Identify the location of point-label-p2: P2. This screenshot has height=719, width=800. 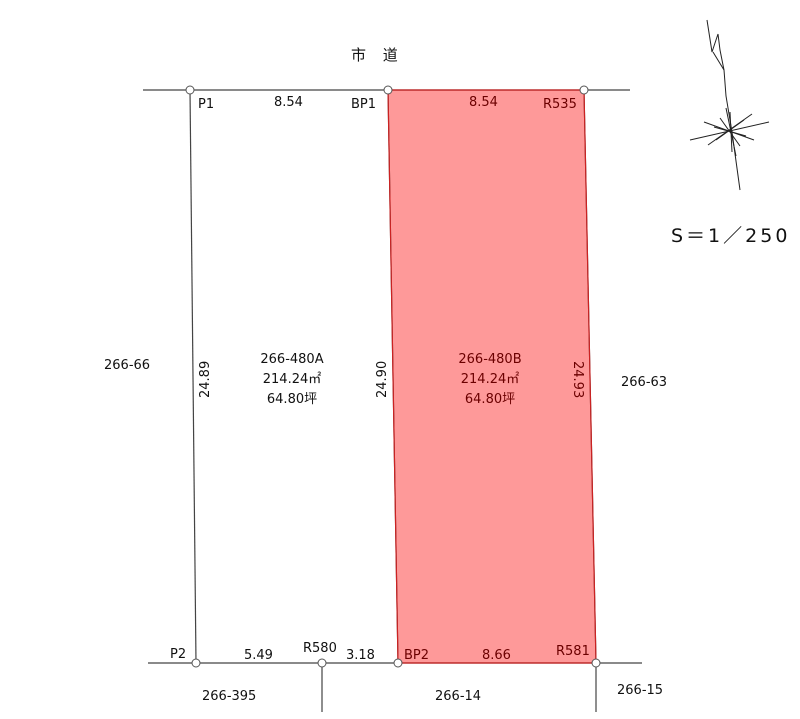
(178, 654).